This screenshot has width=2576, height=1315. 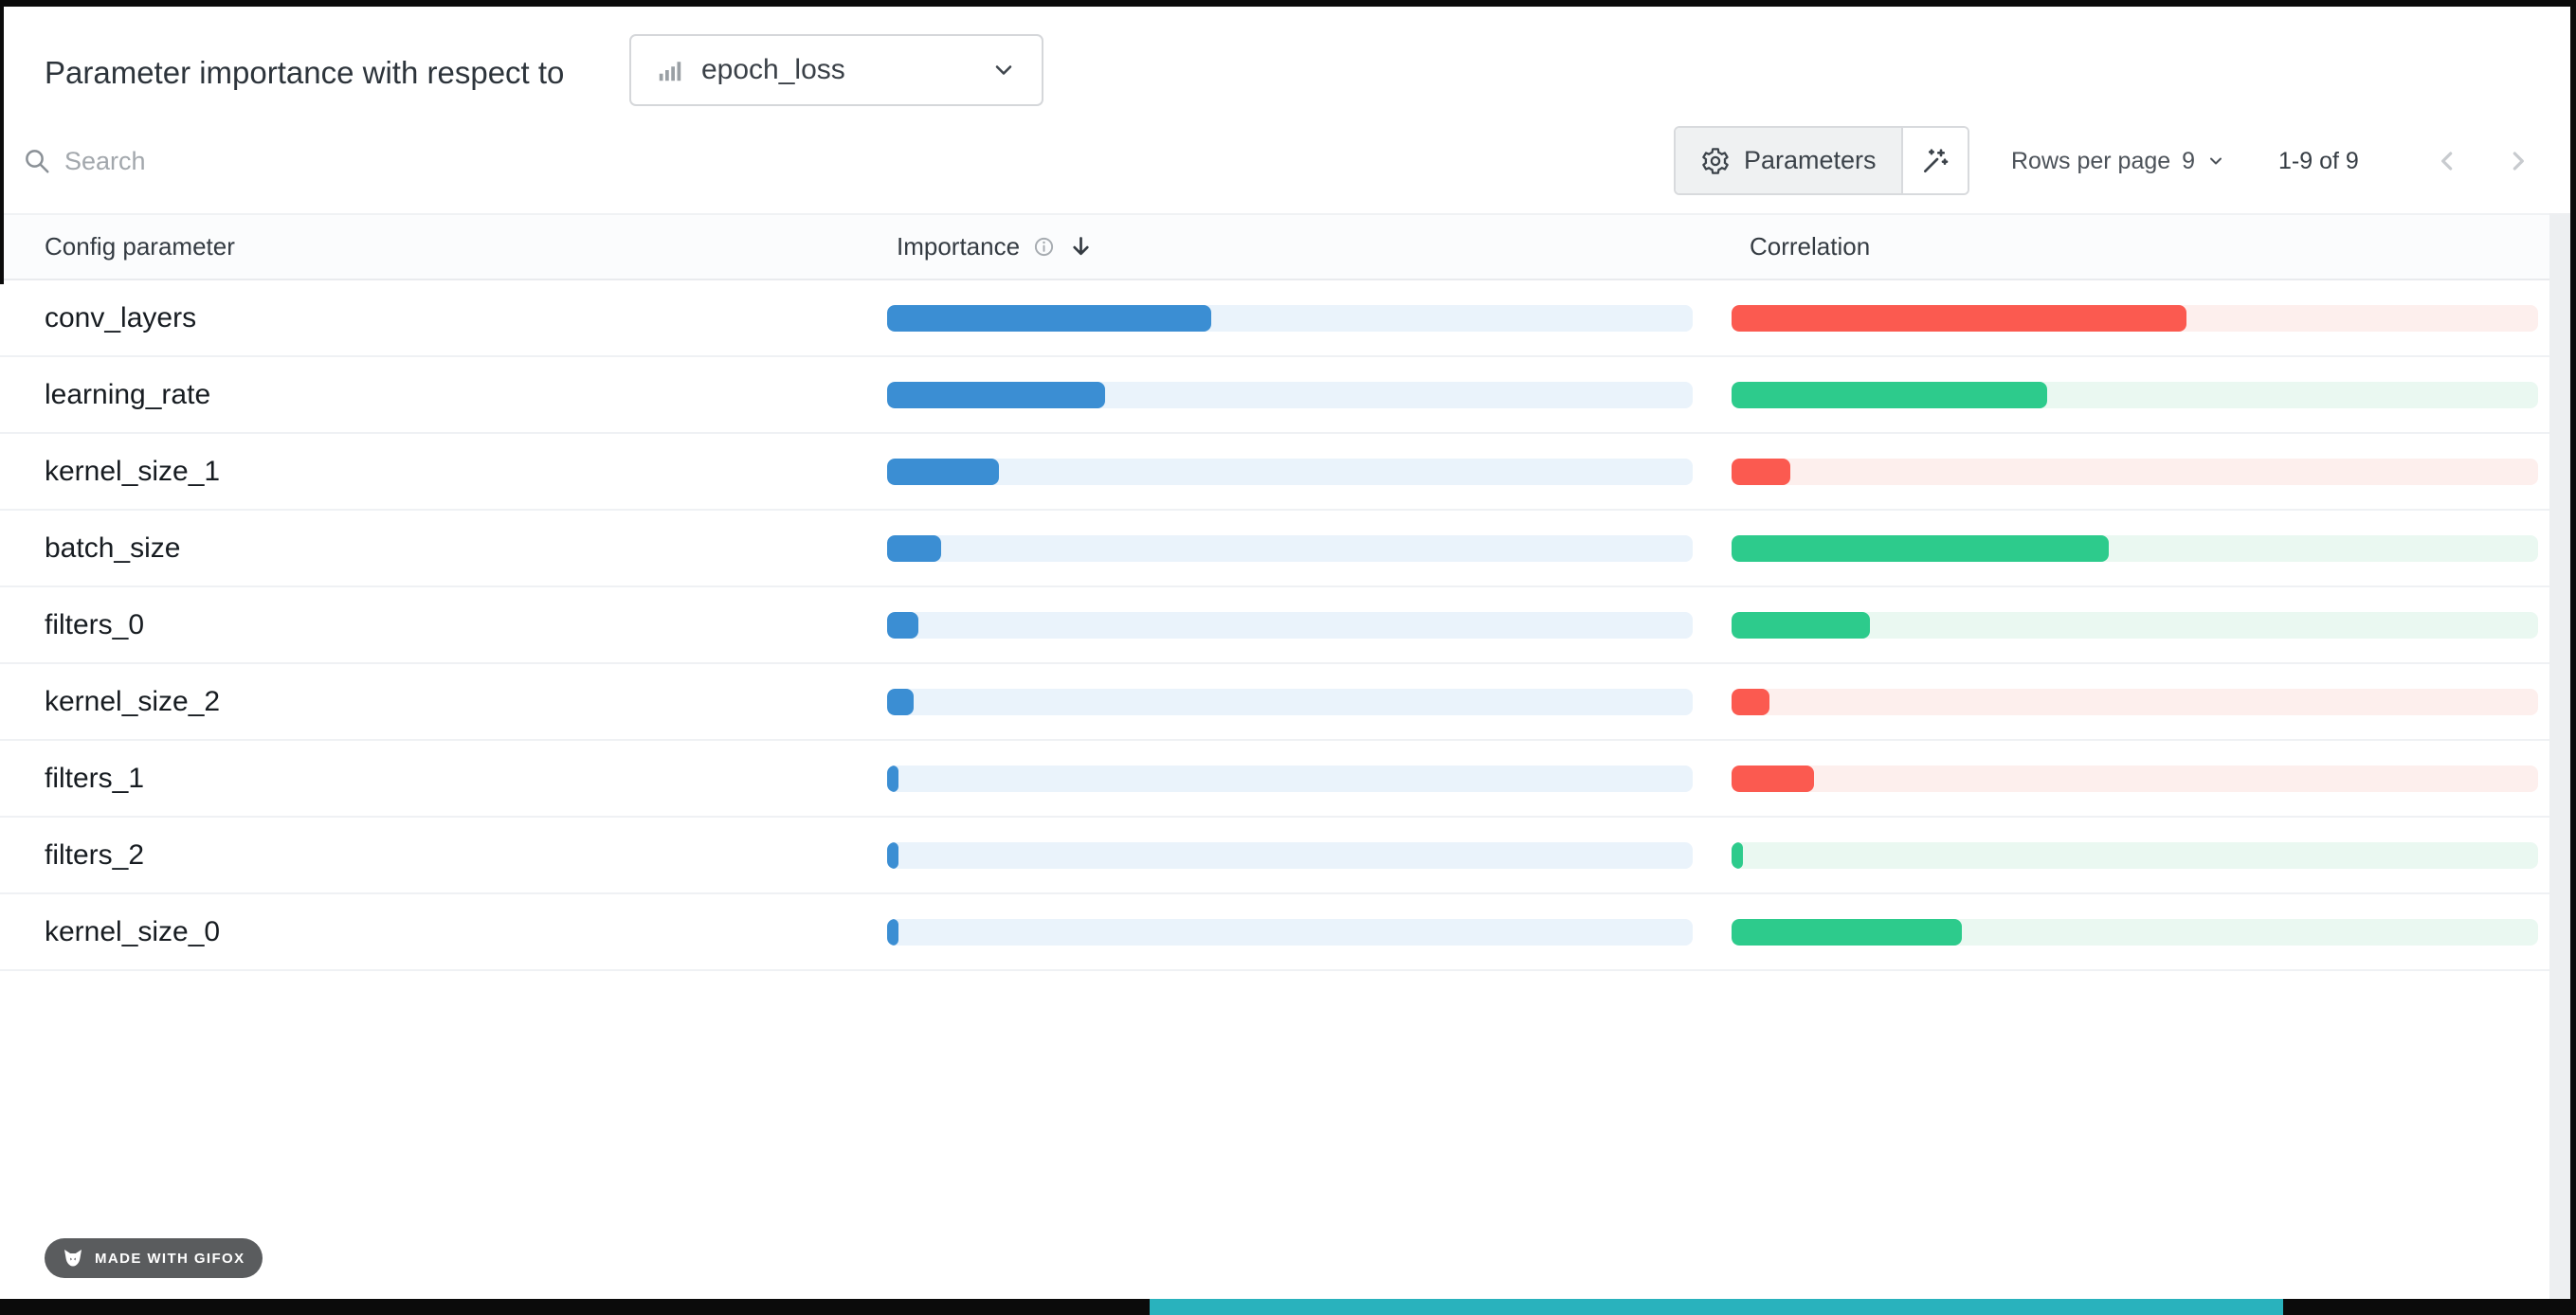 What do you see at coordinates (1309, 247) in the screenshot?
I see `column-header-importance: Importance` at bounding box center [1309, 247].